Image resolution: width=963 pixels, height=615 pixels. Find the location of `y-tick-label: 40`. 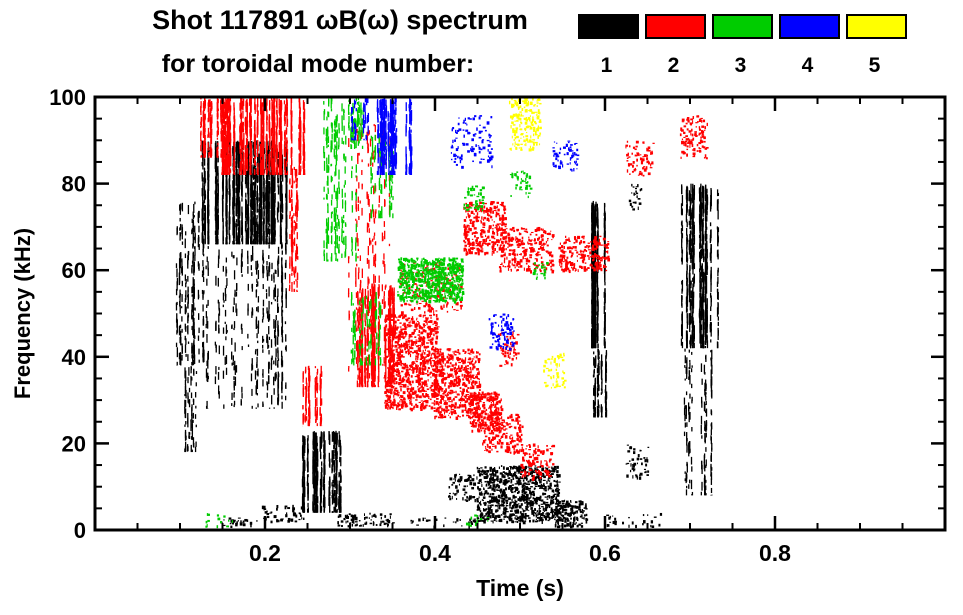

y-tick-label: 40 is located at coordinates (74, 357).